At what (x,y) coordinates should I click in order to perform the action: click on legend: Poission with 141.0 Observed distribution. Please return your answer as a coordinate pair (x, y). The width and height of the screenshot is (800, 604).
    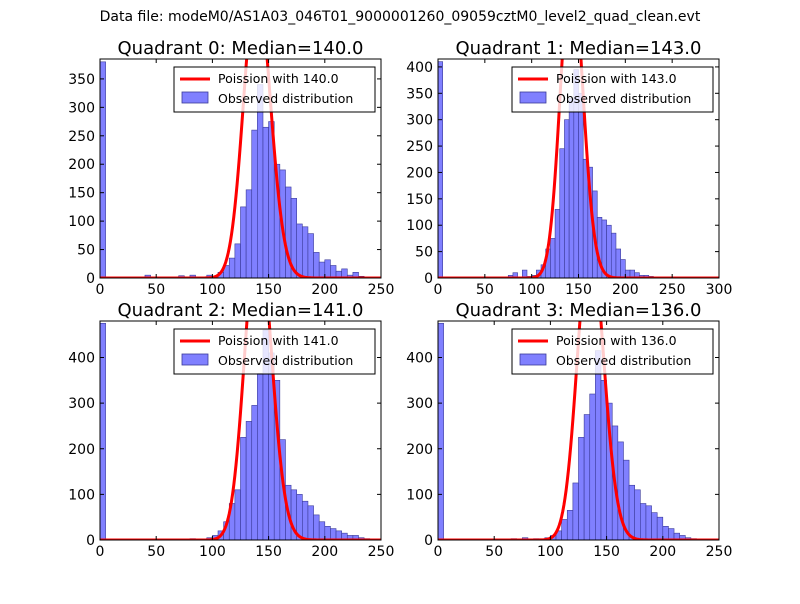
    Looking at the image, I should click on (274, 351).